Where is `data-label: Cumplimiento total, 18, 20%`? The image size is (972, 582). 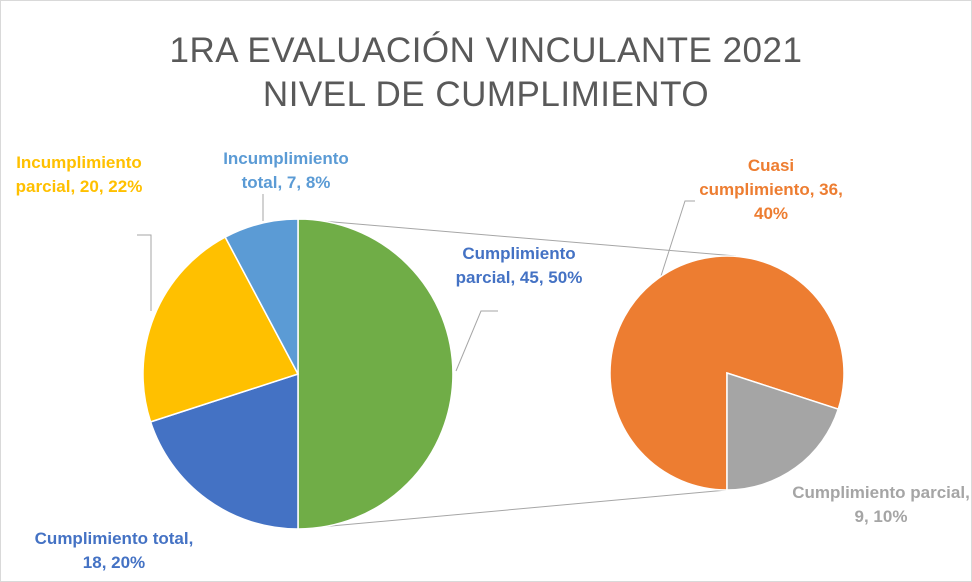 data-label: Cumplimiento total, 18, 20% is located at coordinates (114, 550).